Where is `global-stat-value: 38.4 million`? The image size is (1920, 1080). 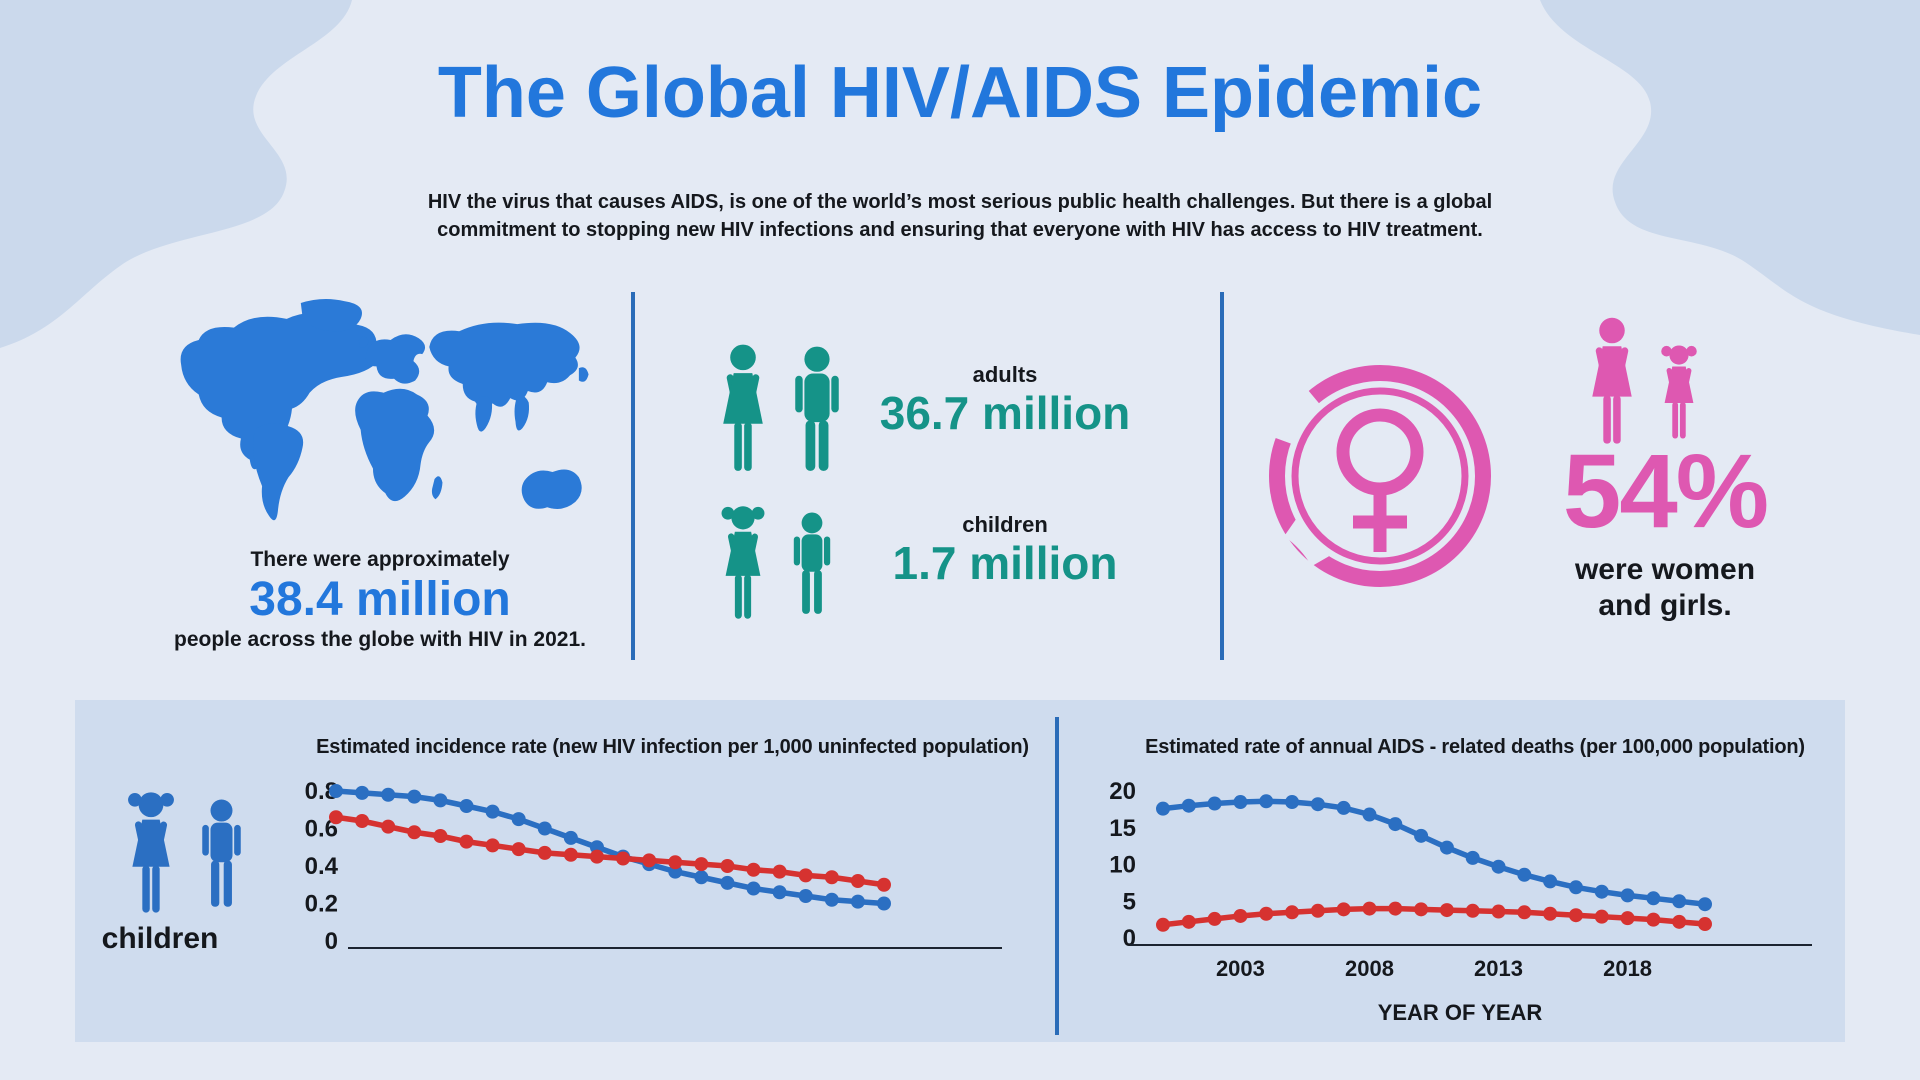 global-stat-value: 38.4 million is located at coordinates (380, 599).